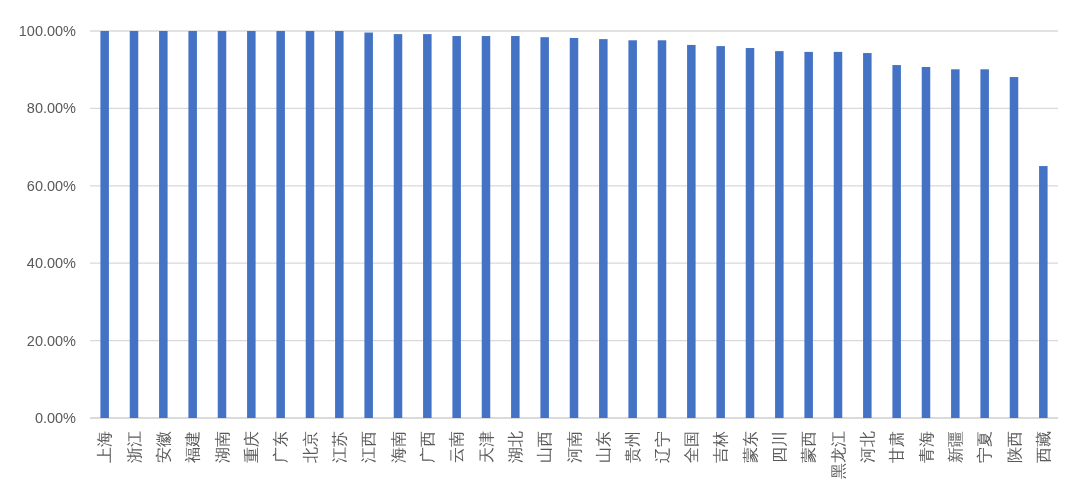 The height and width of the screenshot is (488, 1079). Describe the element at coordinates (809, 447) in the screenshot. I see `x-tick-label: 蒙西` at that location.